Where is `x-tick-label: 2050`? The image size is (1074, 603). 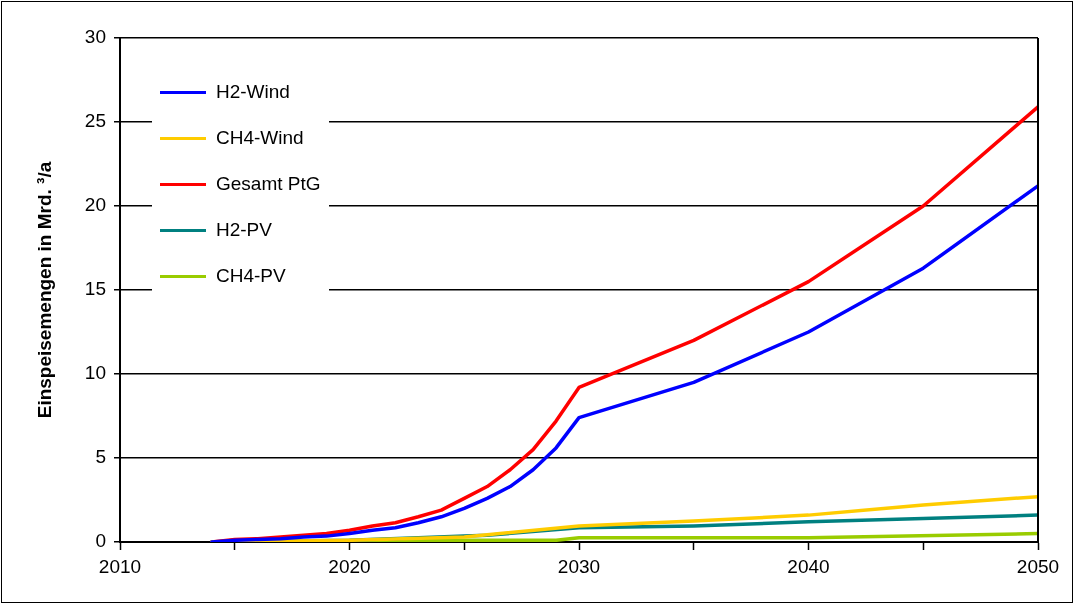
x-tick-label: 2050 is located at coordinates (1038, 566).